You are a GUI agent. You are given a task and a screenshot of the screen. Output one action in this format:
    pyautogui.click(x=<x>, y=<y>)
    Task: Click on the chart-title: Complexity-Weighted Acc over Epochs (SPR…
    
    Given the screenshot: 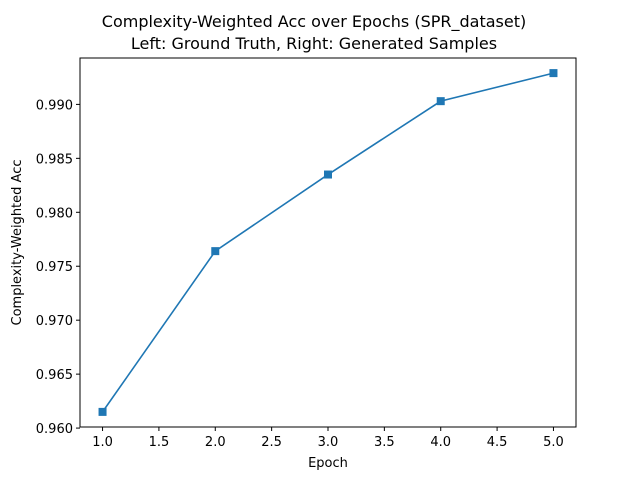 What is the action you would take?
    pyautogui.click(x=314, y=22)
    